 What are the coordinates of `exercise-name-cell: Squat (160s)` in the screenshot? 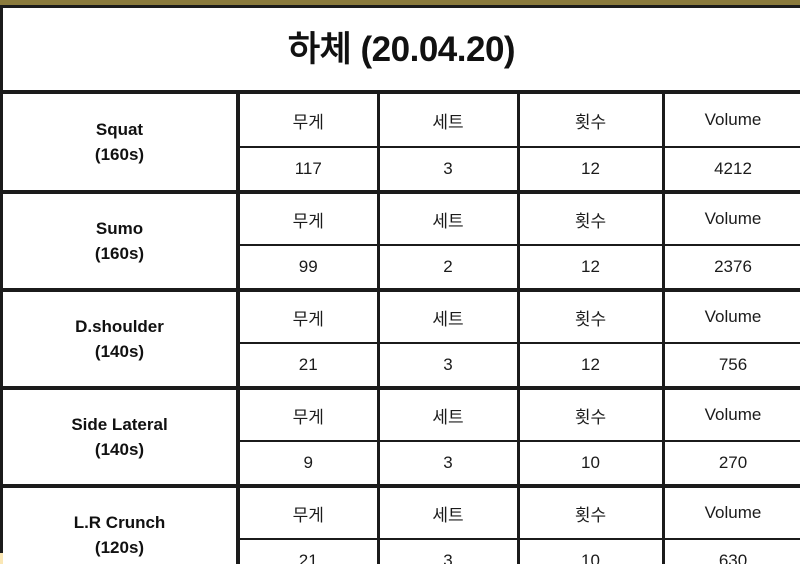 It's located at (121, 144).